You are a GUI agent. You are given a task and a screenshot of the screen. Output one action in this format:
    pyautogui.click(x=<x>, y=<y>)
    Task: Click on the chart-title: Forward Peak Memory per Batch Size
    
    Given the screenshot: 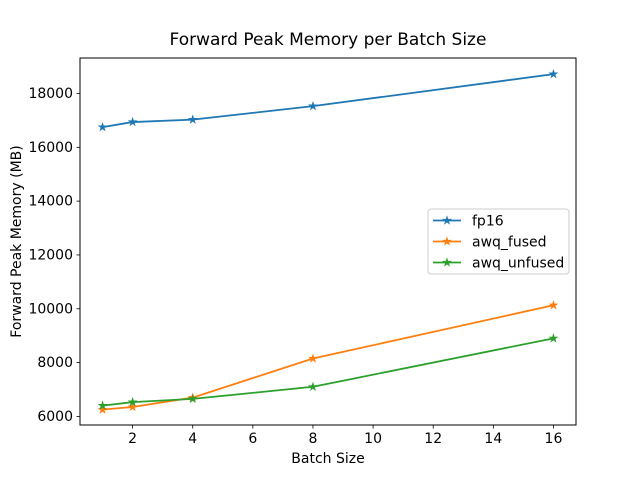 What is the action you would take?
    pyautogui.click(x=328, y=40)
    